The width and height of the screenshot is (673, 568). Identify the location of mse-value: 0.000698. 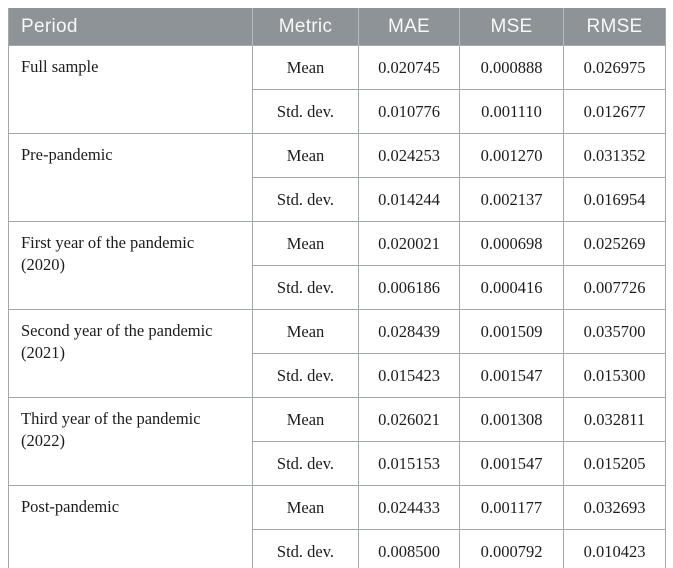
(511, 243).